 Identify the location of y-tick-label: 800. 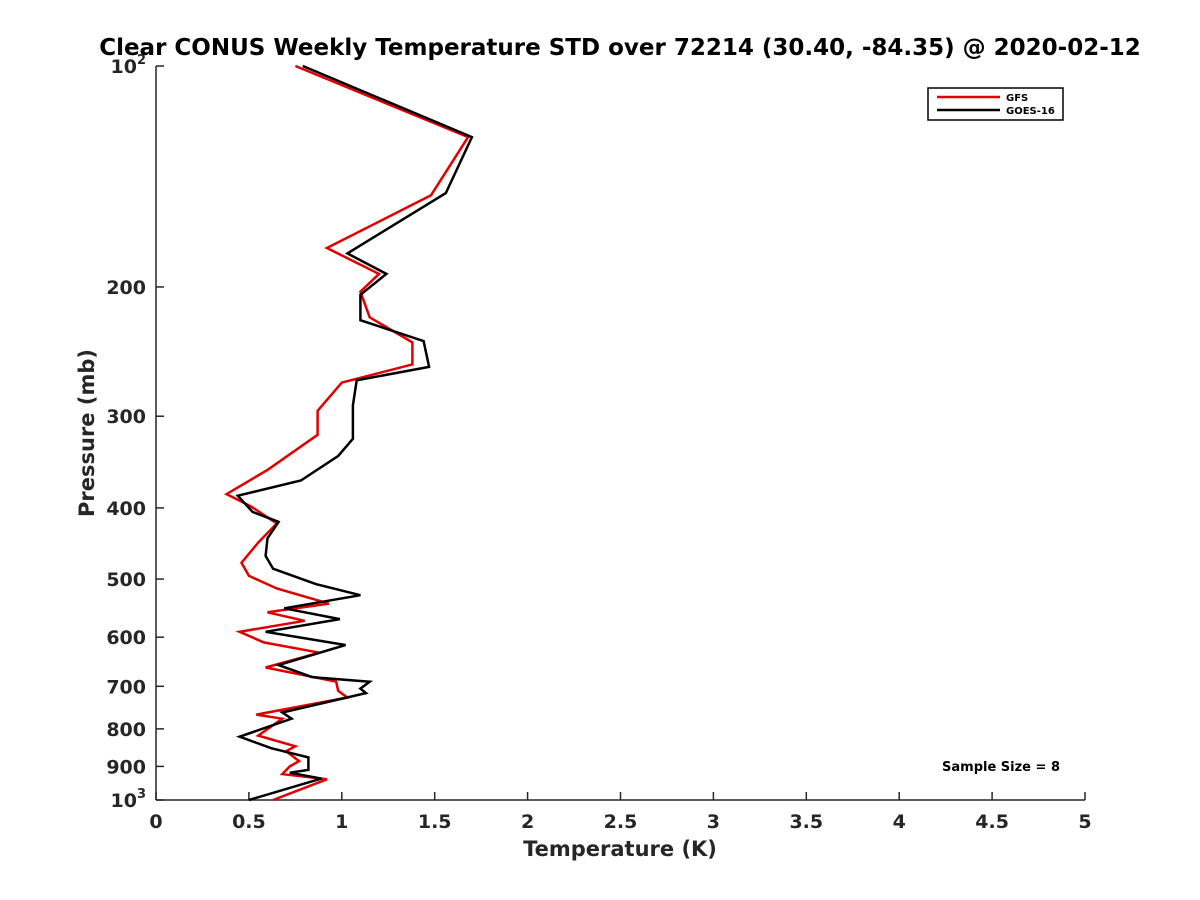
(126, 730).